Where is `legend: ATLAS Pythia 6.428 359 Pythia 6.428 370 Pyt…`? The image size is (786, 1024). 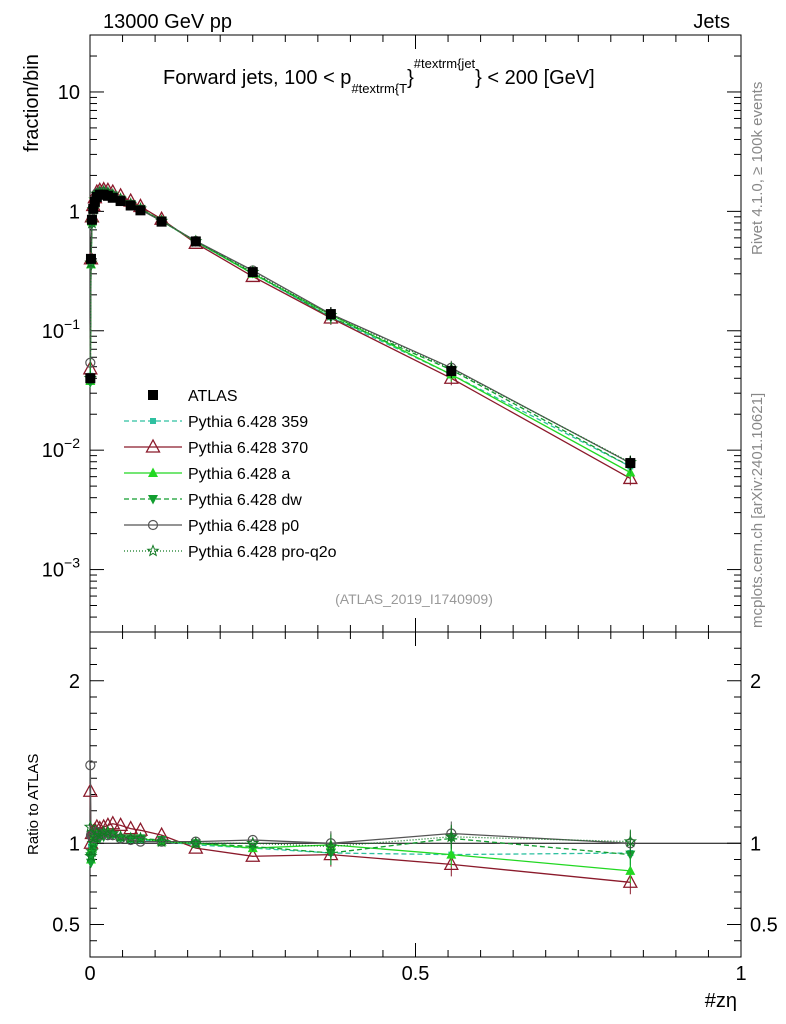 legend: ATLAS Pythia 6.428 359 Pythia 6.428 370 Pyt… is located at coordinates (230, 474).